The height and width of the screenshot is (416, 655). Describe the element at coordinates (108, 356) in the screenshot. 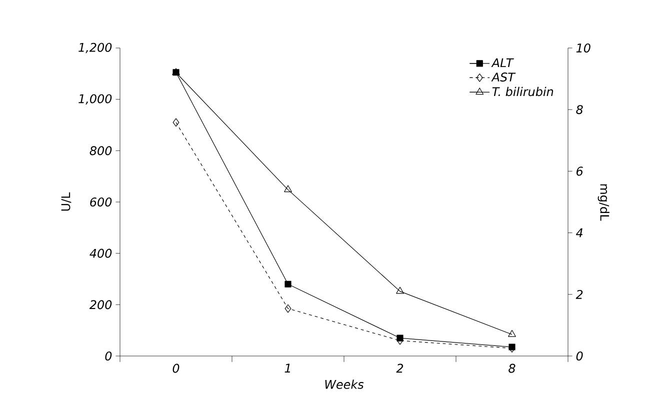

I see `y-tick-label: 0` at that location.